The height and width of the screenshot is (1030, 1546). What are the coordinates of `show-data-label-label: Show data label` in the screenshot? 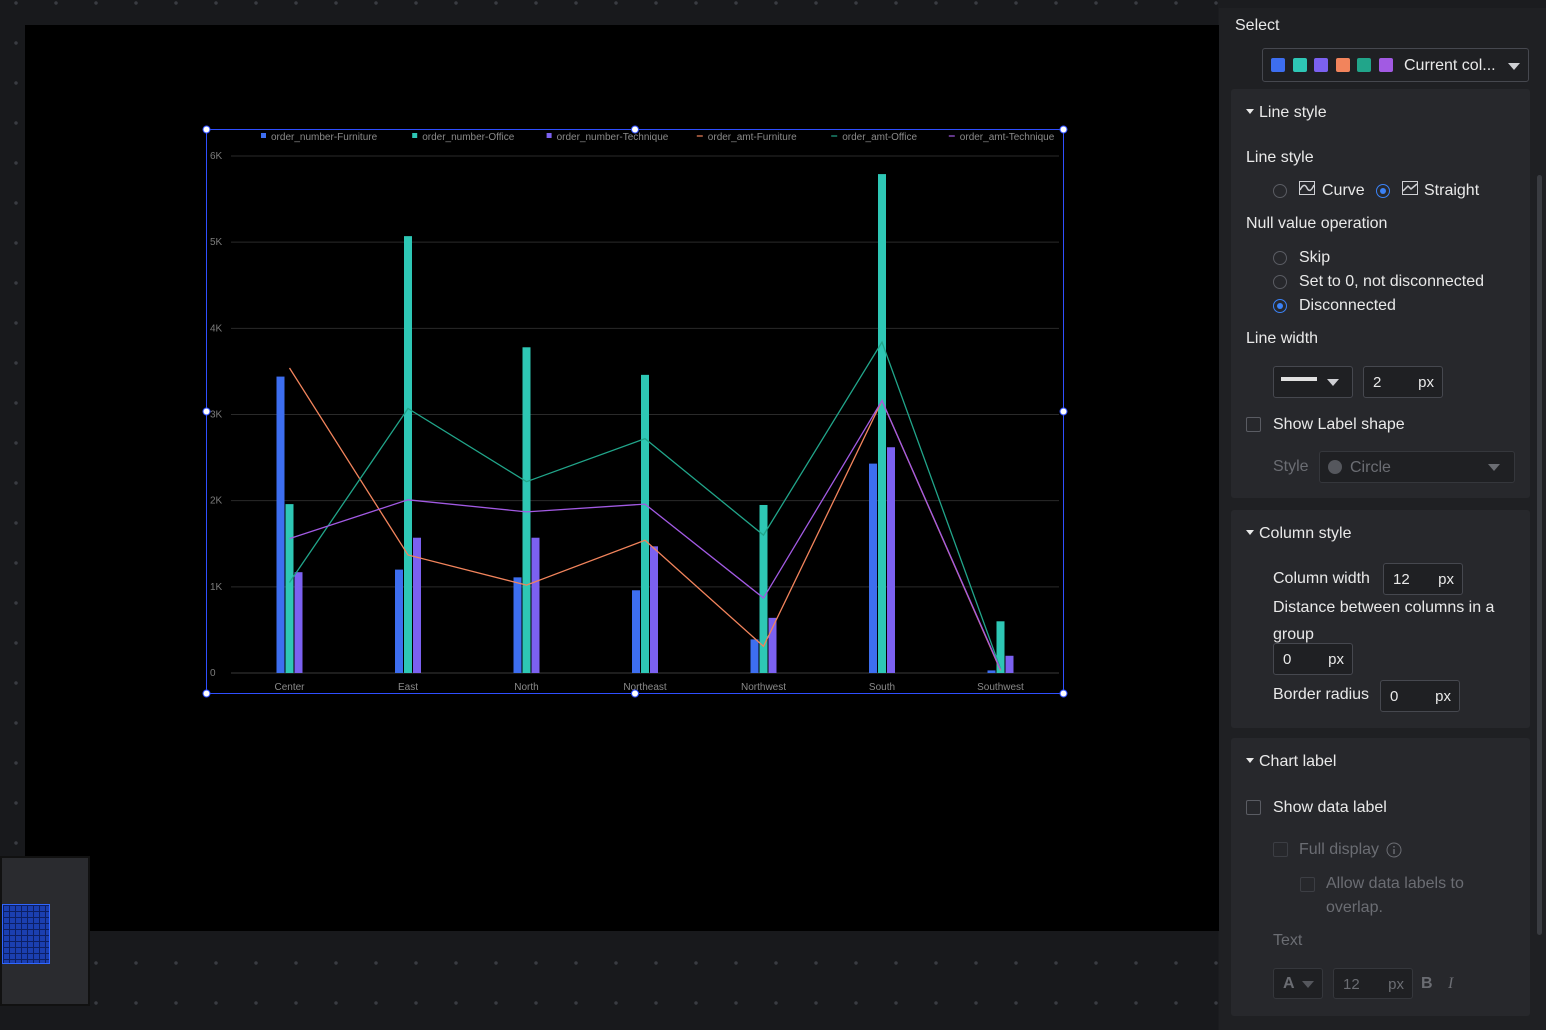 It's located at (1330, 807).